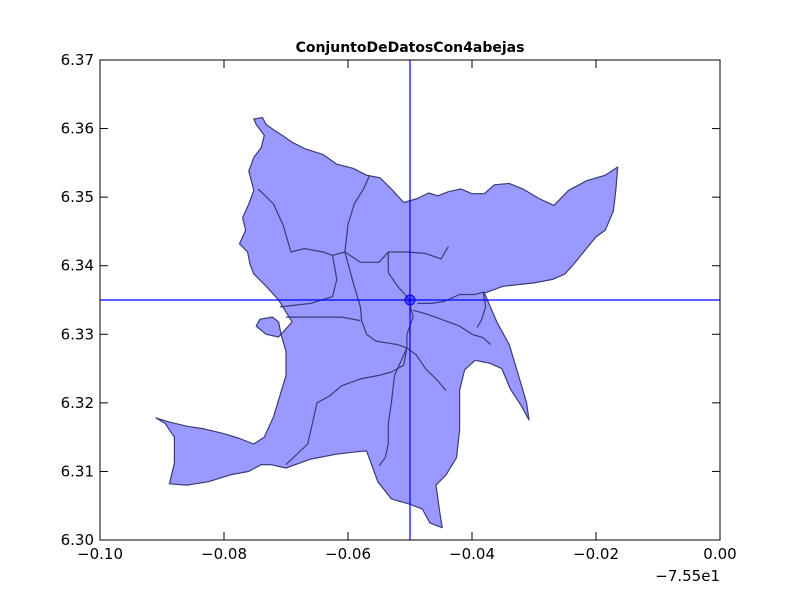  What do you see at coordinates (472, 554) in the screenshot?
I see `x-tick-label: −0.04` at bounding box center [472, 554].